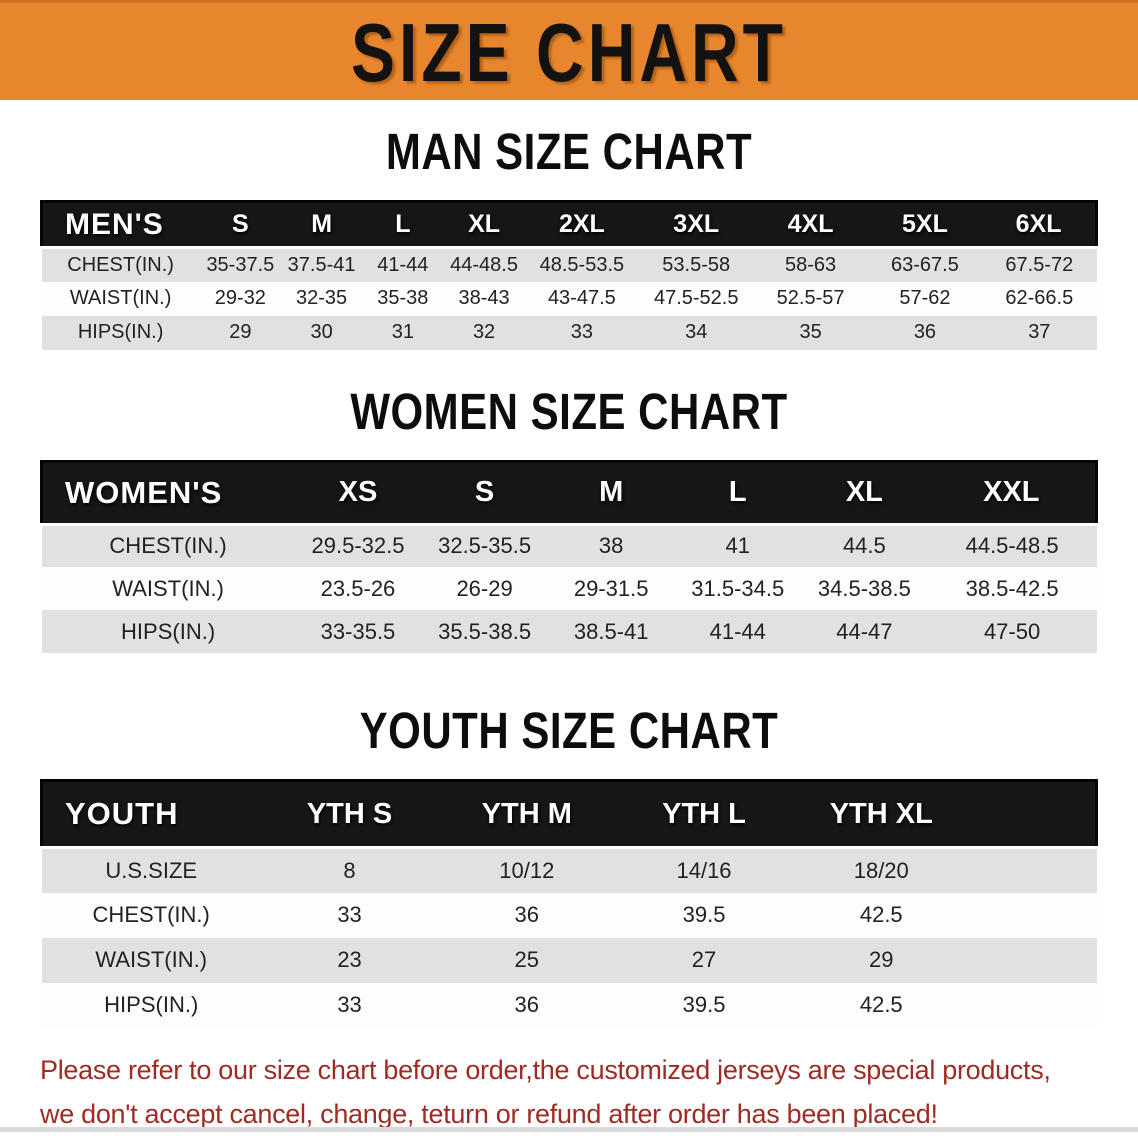 This screenshot has width=1138, height=1136. Describe the element at coordinates (358, 545) in the screenshot. I see `size-value-cell: 29.5-32.5` at that location.